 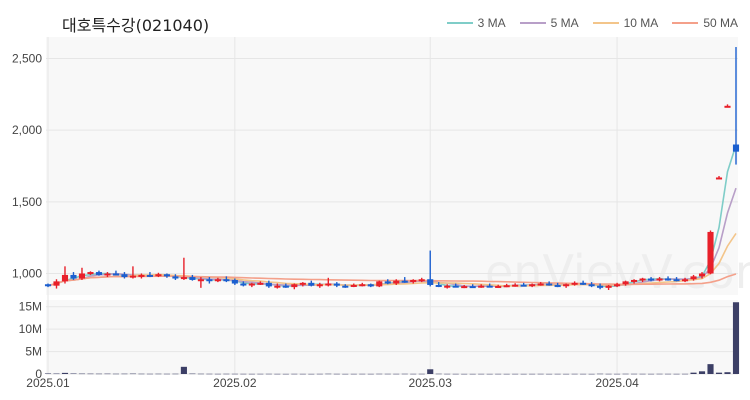 I want to click on x-tick-label: 2025.01, so click(x=48, y=383).